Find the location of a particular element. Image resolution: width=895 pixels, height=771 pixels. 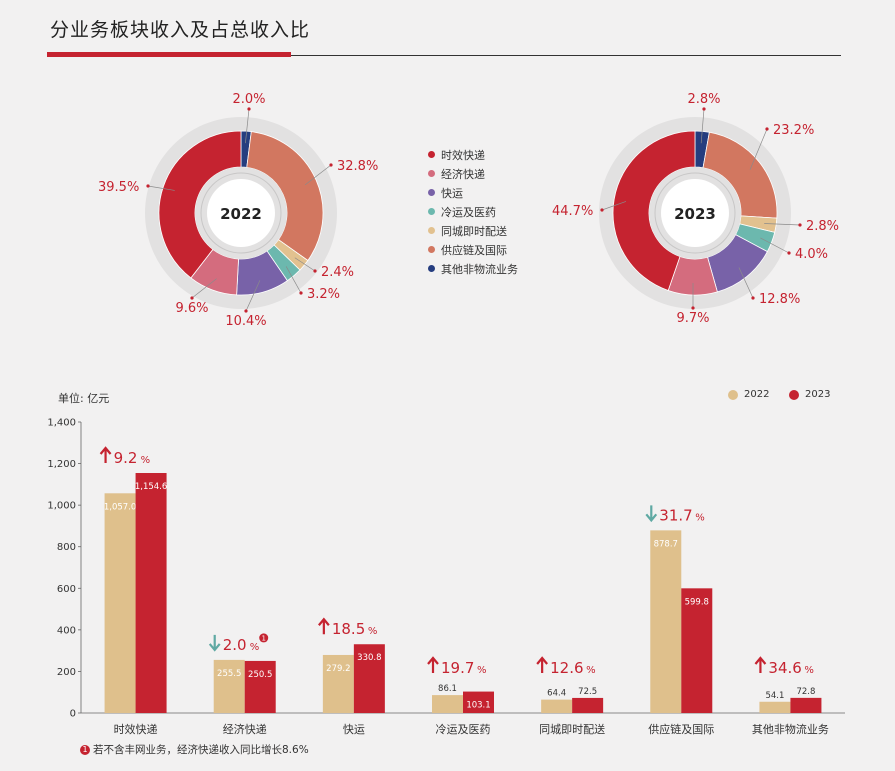

change-annotation: 18.5% is located at coordinates (348, 627).